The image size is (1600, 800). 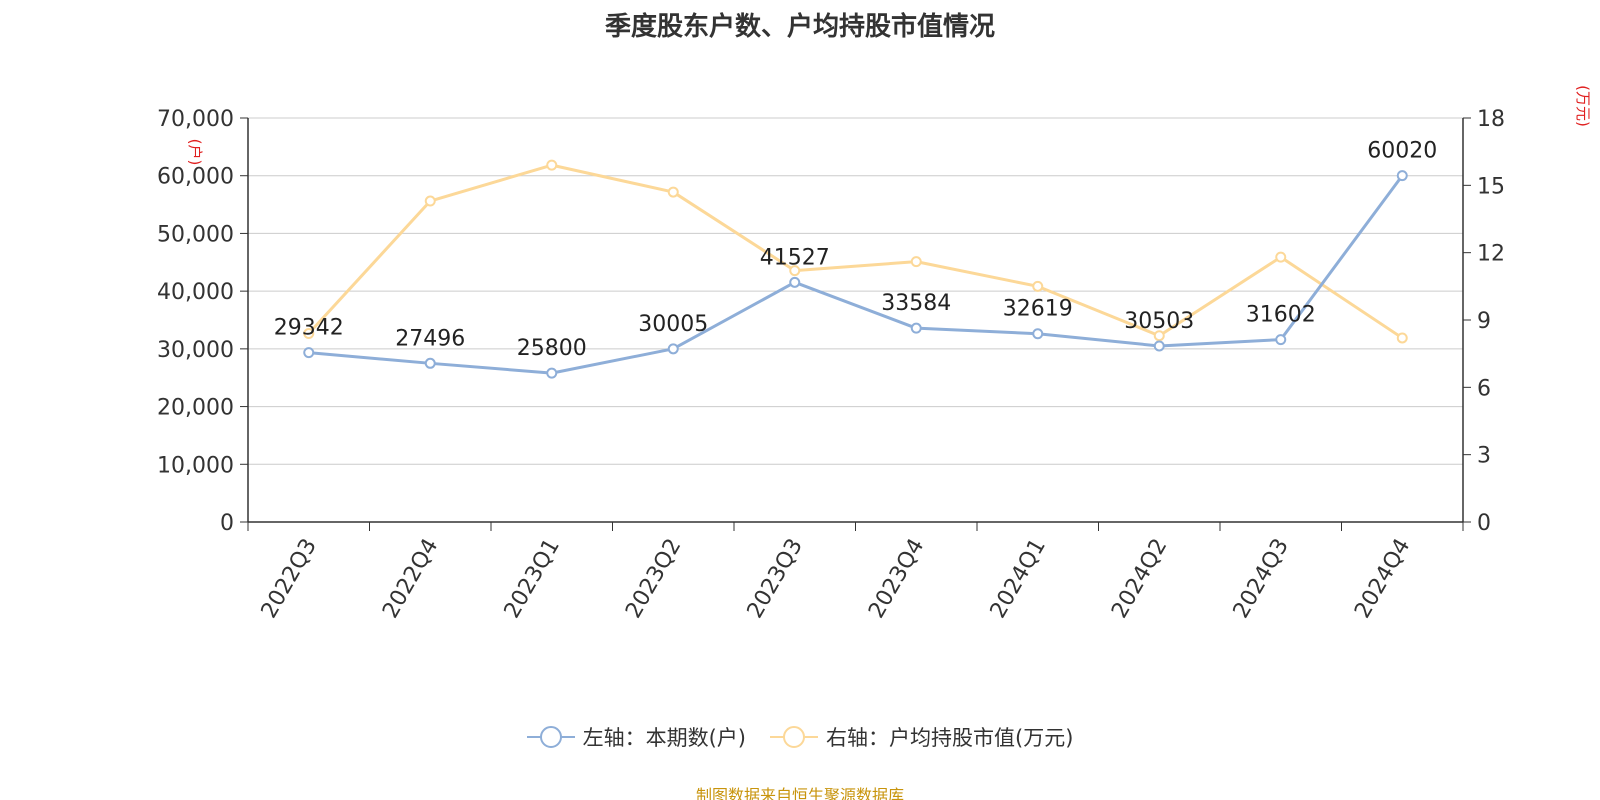 I want to click on y-right-tick-label: 9, so click(x=1484, y=321).